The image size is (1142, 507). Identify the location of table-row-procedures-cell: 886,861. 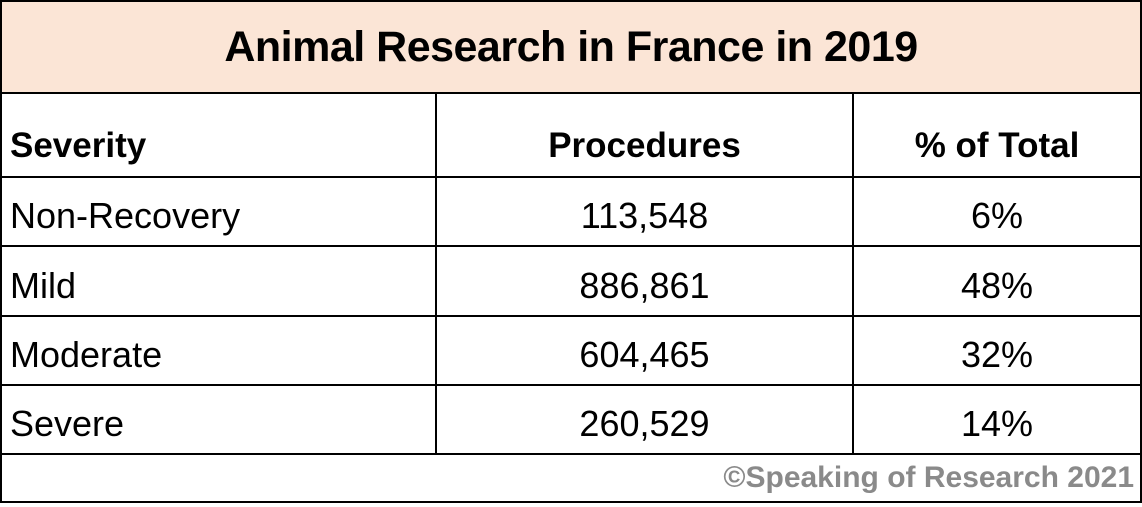
(645, 282).